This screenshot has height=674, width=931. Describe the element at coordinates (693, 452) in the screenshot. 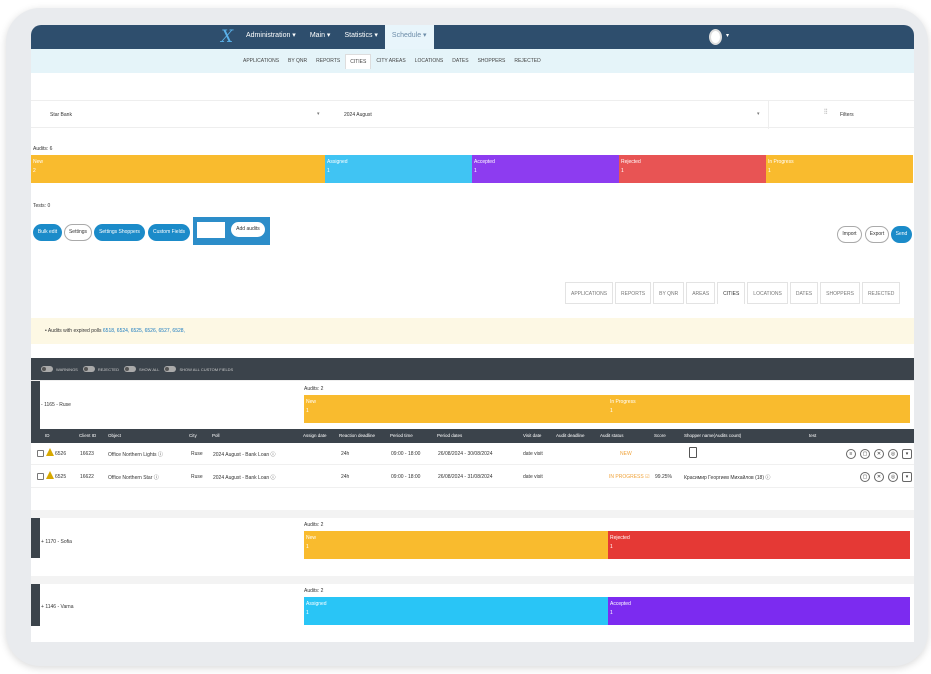

I see `document-icon` at that location.